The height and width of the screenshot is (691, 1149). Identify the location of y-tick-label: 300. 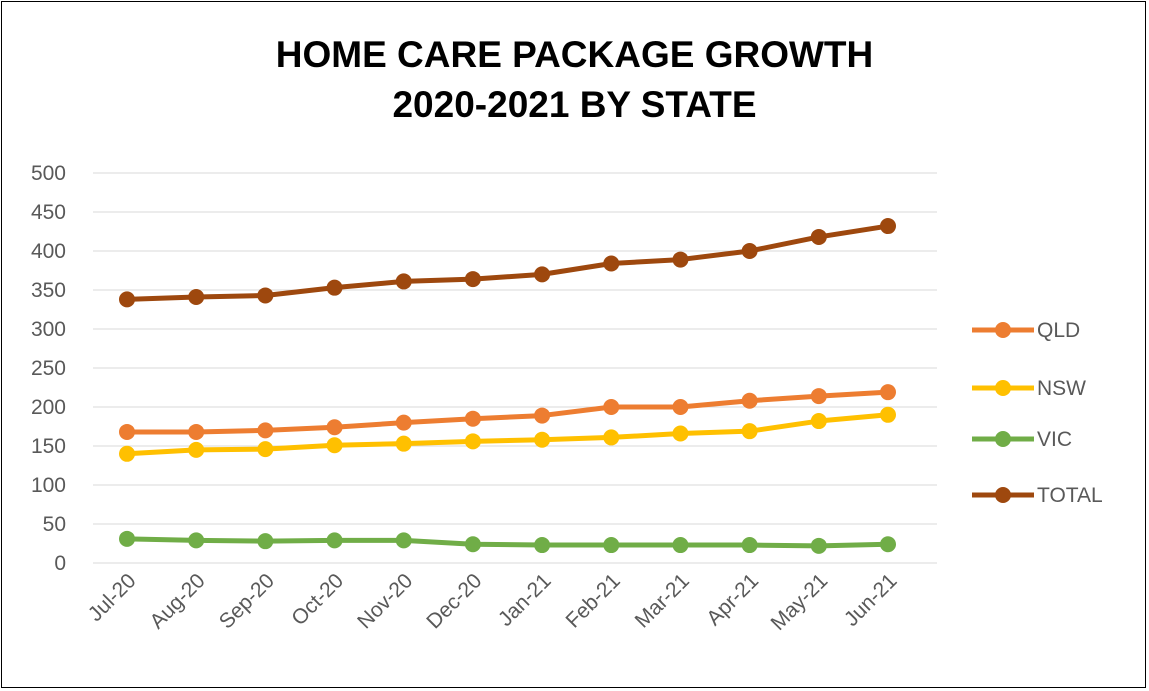
(48, 329).